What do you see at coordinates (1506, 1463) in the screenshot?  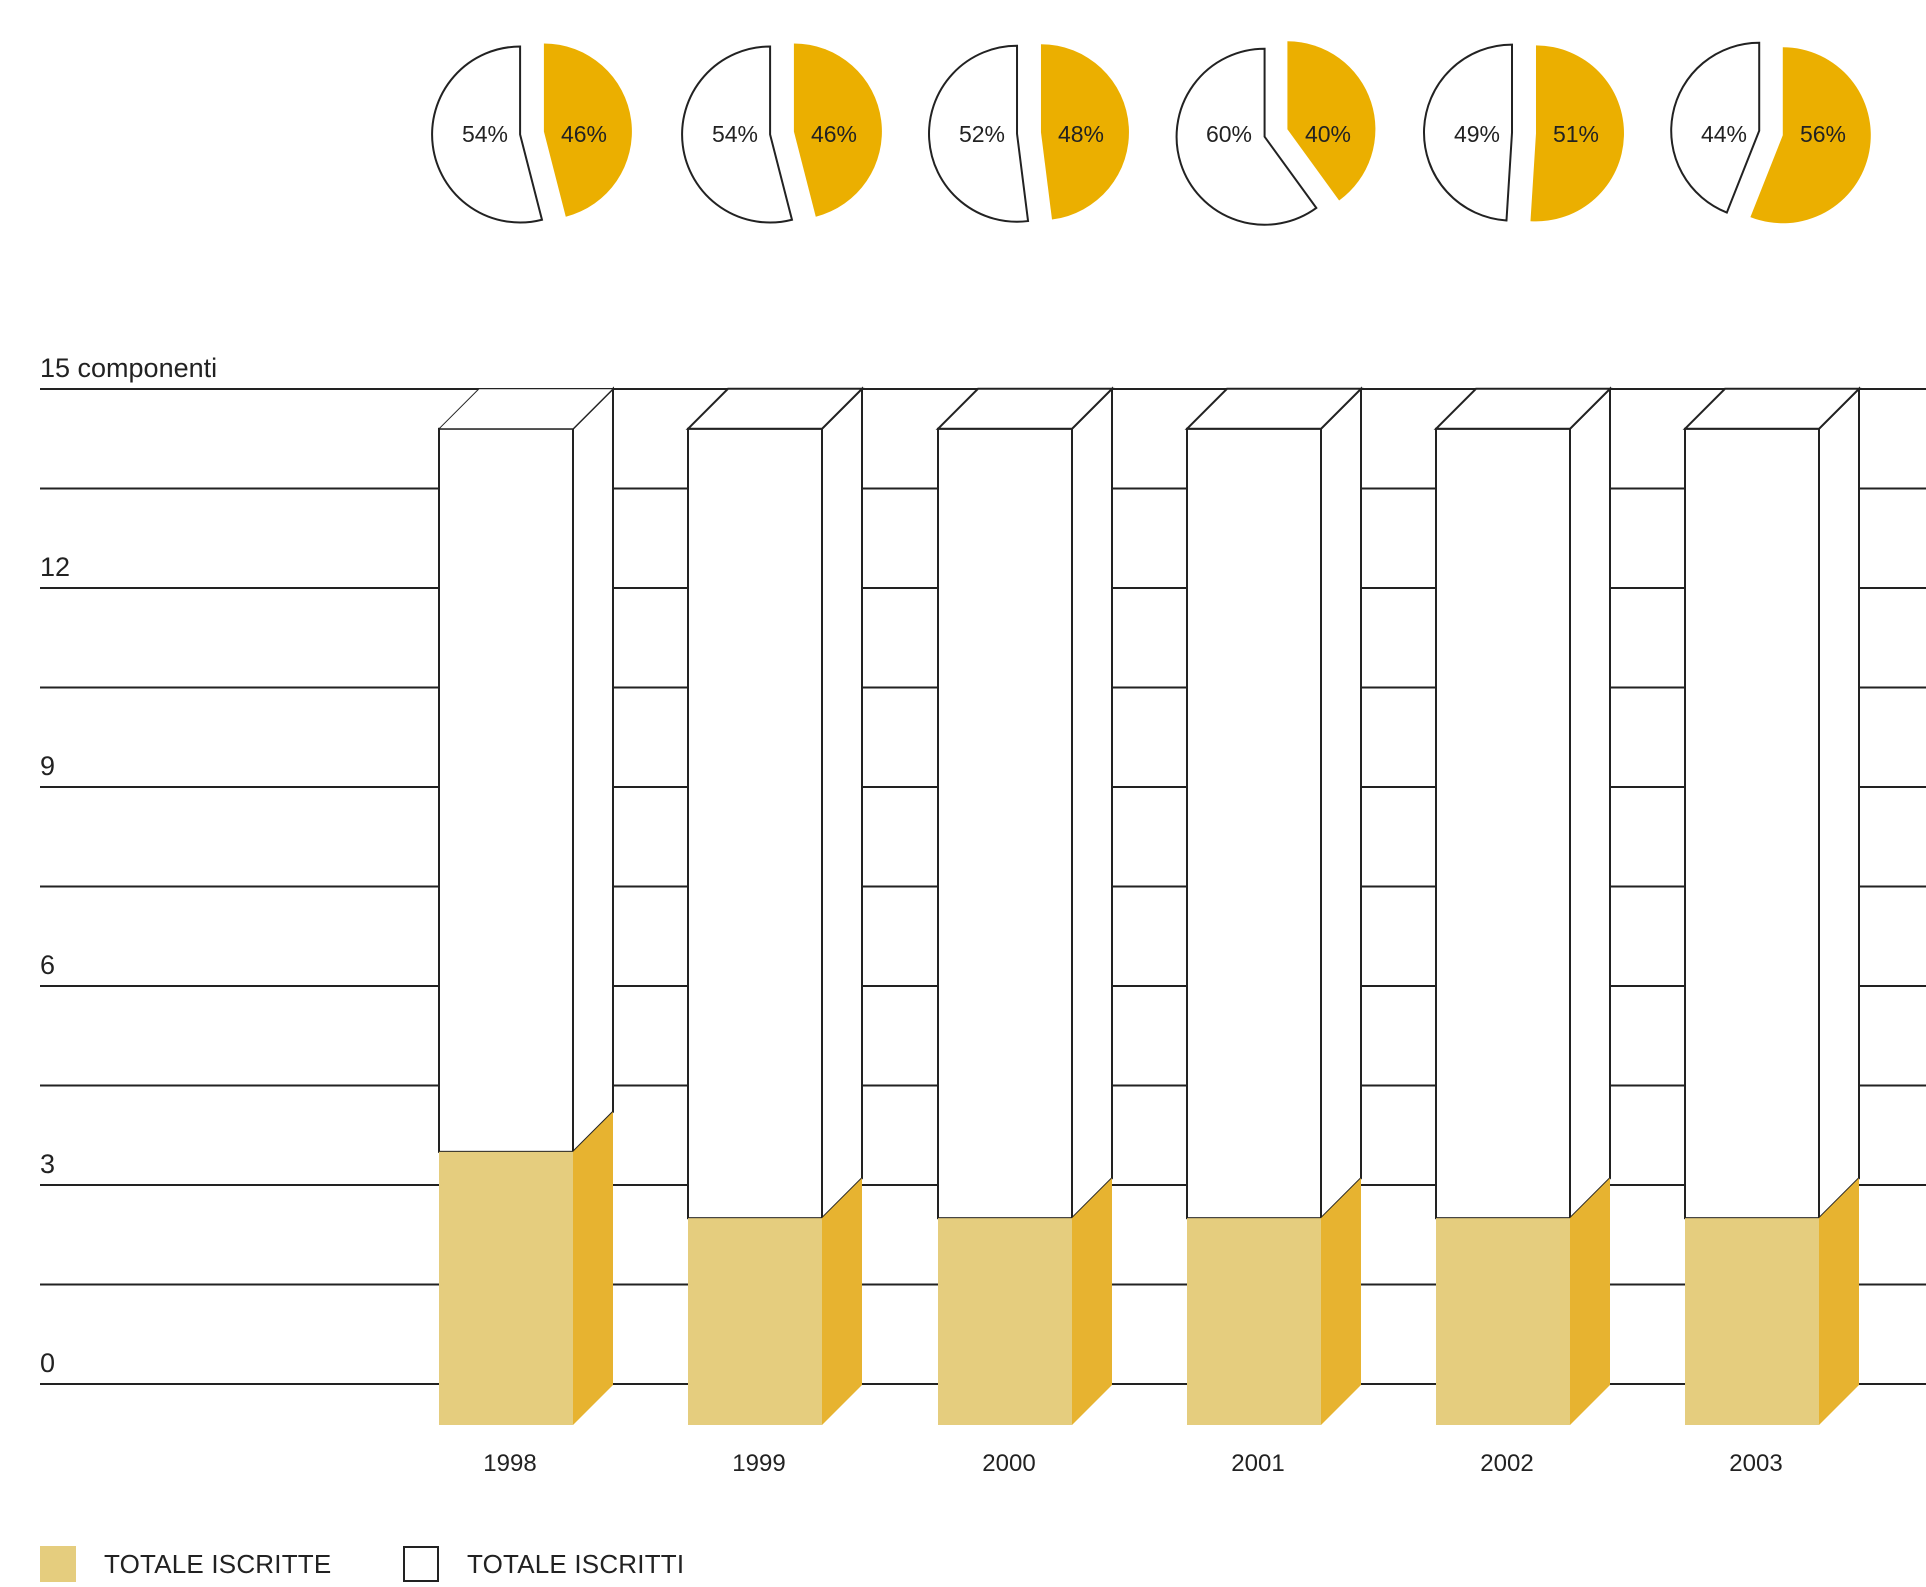 I see `x-tick-label: 2002` at bounding box center [1506, 1463].